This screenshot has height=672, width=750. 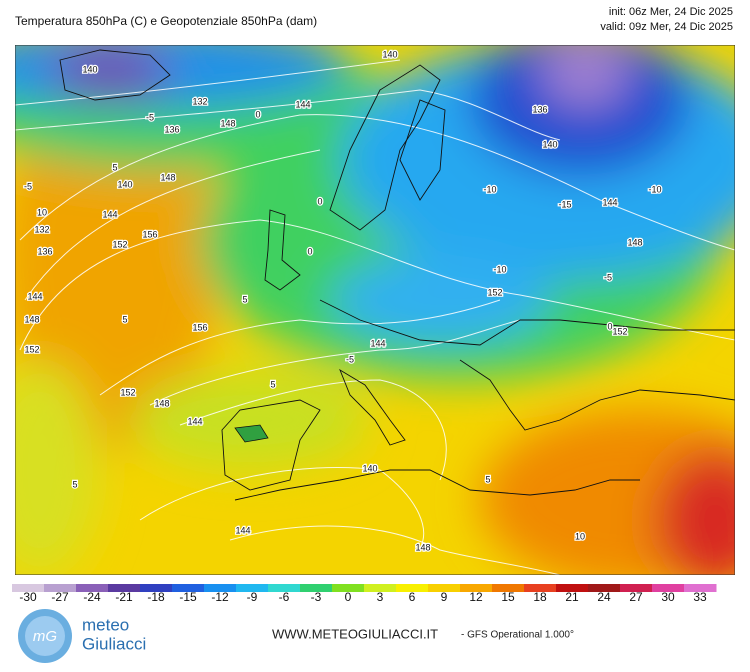 I want to click on logo: mG meteo Giuliacci, so click(x=82, y=636).